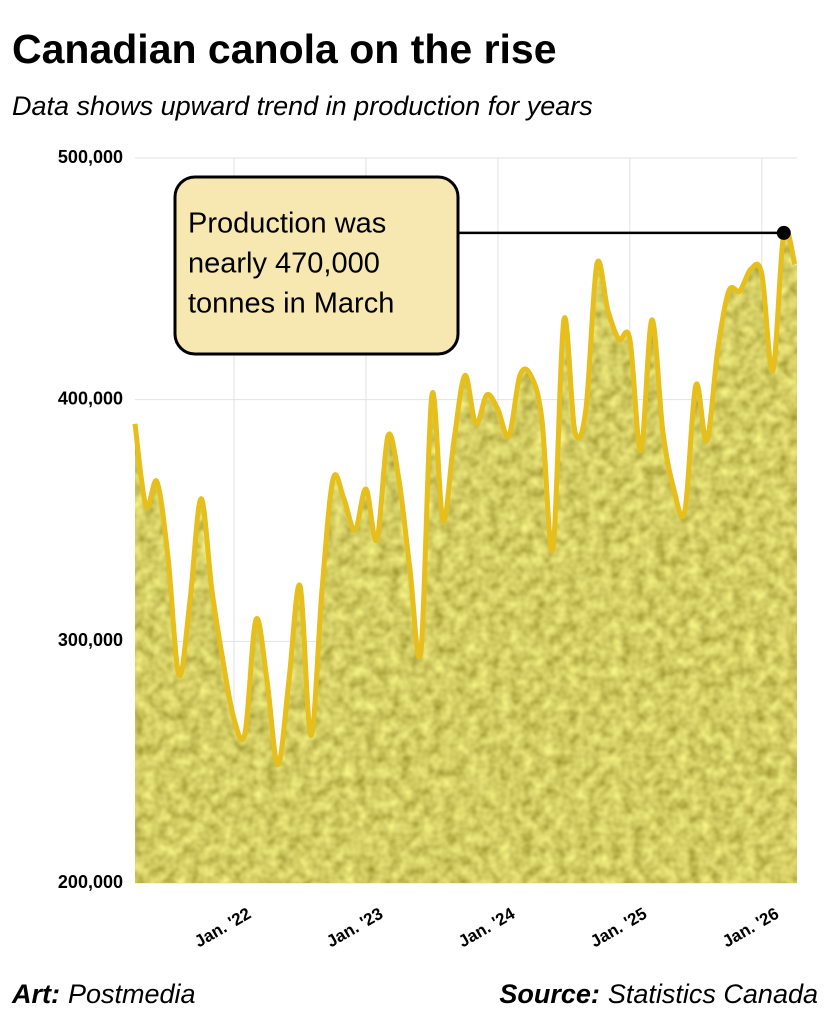 This screenshot has width=831, height=1024. I want to click on credit-text: Postmedia, so click(132, 994).